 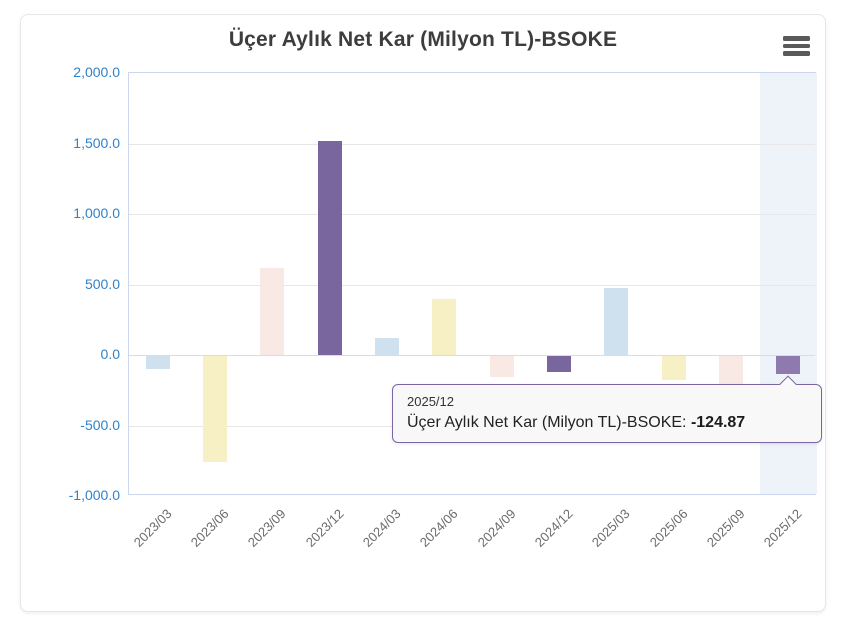 What do you see at coordinates (267, 528) in the screenshot?
I see `x-axis-label: 2023/09` at bounding box center [267, 528].